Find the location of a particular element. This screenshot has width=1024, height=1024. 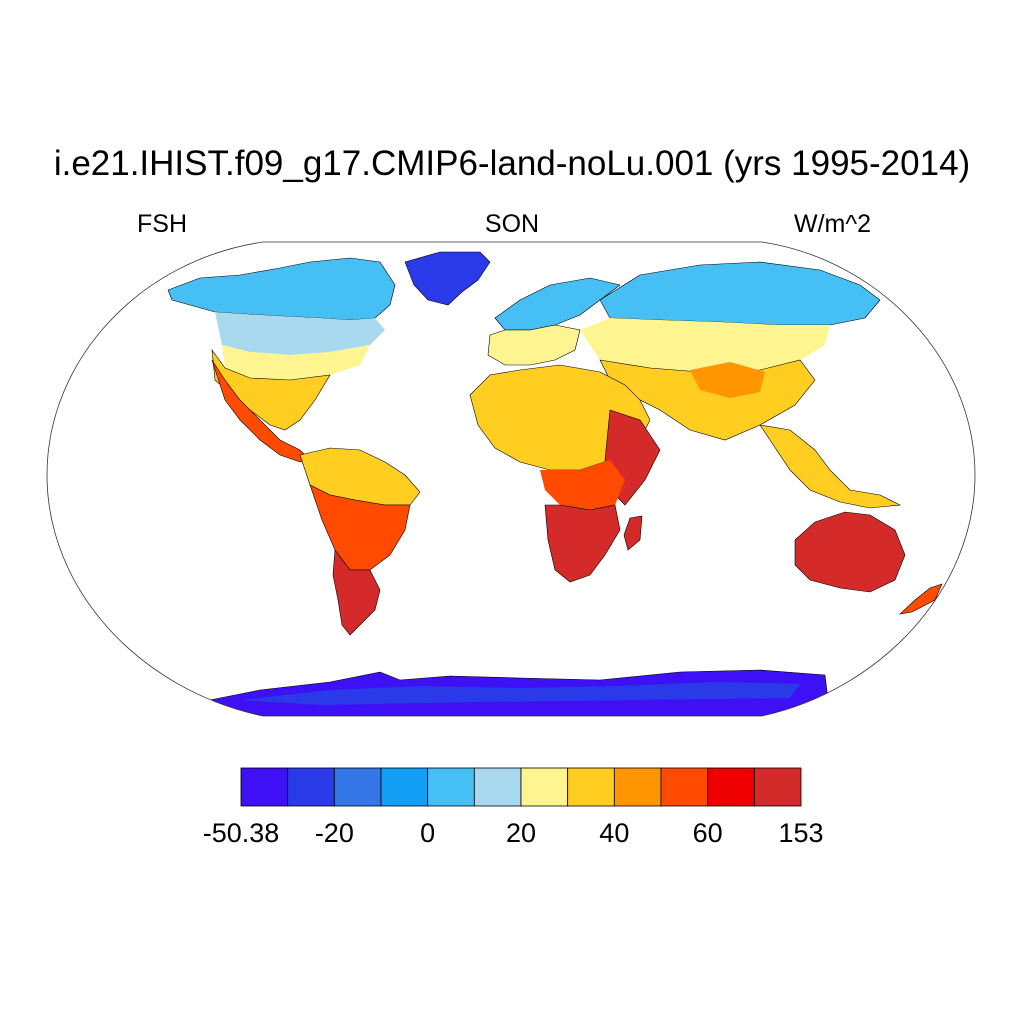

colorbar-label-5: 60 is located at coordinates (708, 833).